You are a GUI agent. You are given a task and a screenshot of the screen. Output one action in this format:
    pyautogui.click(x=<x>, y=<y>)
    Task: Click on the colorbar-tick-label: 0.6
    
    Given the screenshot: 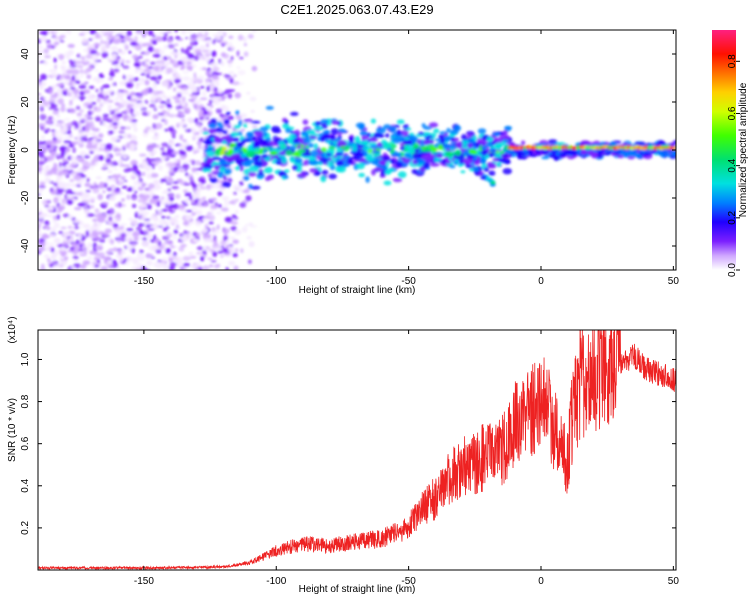 What is the action you would take?
    pyautogui.click(x=732, y=113)
    